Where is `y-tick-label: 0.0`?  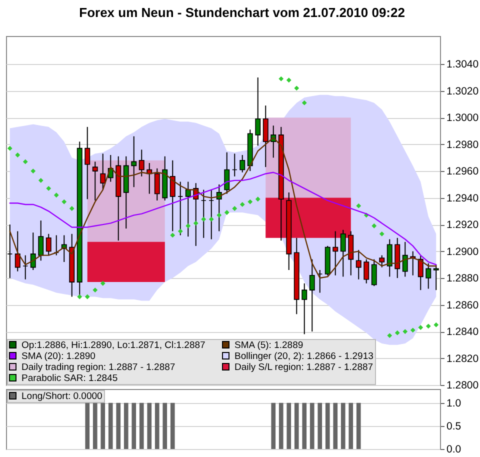 y-tick-label: 0.0 is located at coordinates (454, 450).